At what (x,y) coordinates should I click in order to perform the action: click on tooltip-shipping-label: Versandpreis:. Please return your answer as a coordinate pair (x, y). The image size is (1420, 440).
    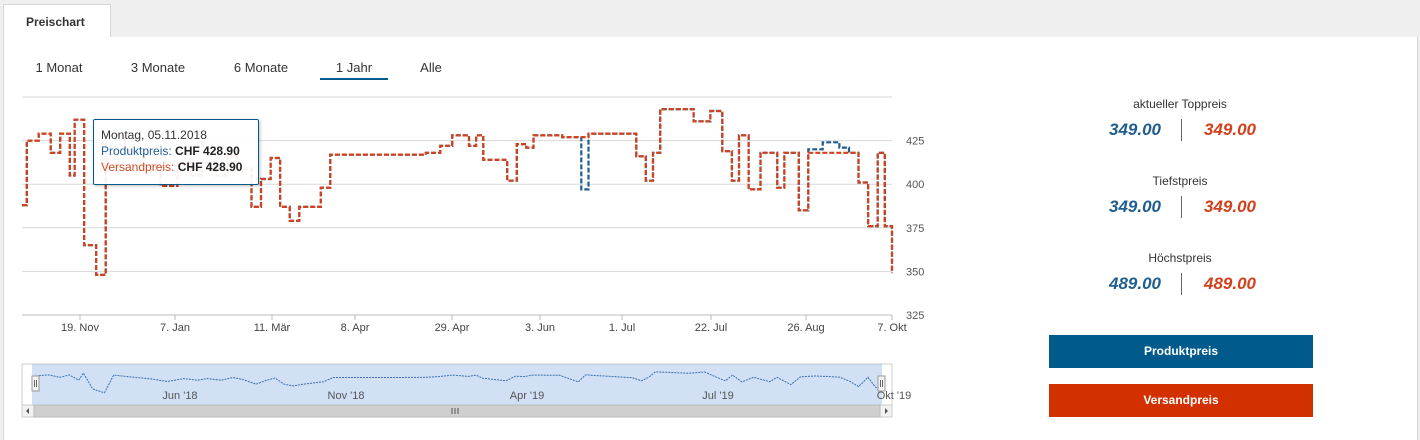
    Looking at the image, I should click on (137, 167).